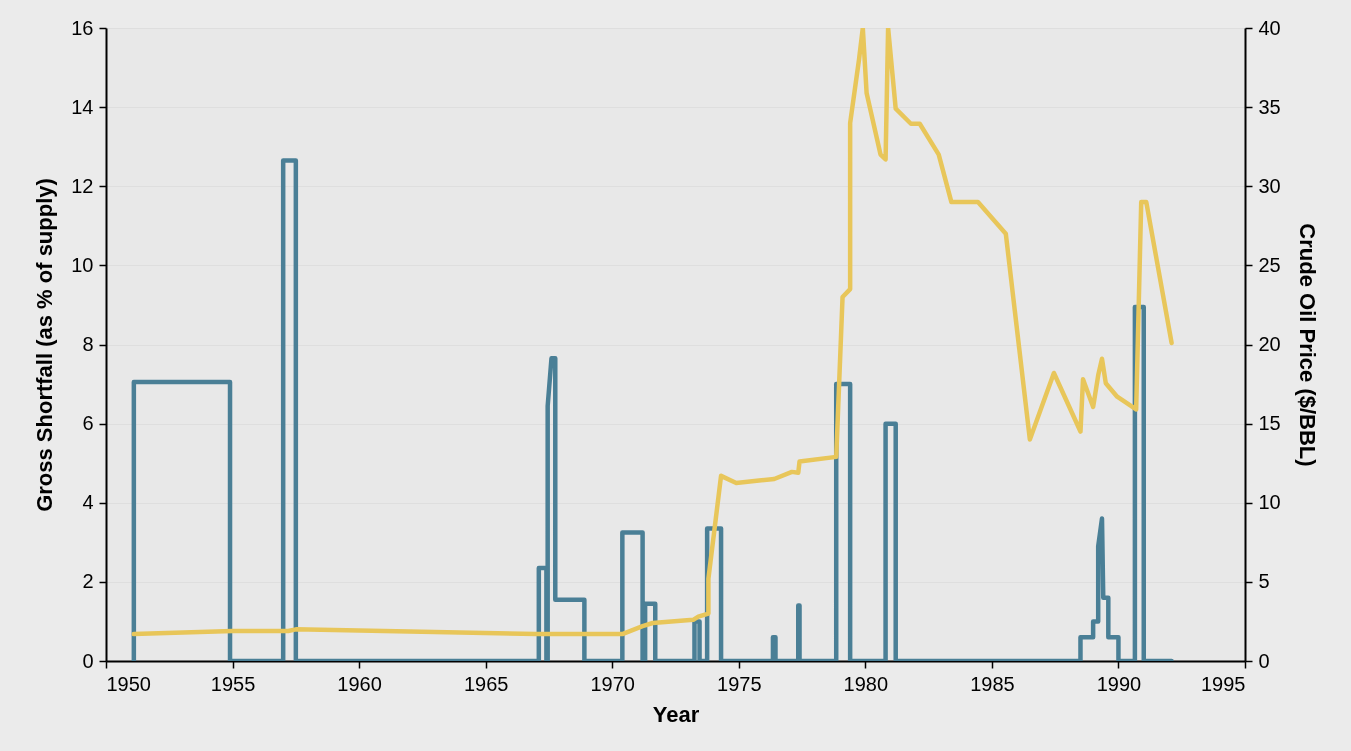 The image size is (1351, 751). I want to click on x-tick-label: 1995, so click(1223, 683).